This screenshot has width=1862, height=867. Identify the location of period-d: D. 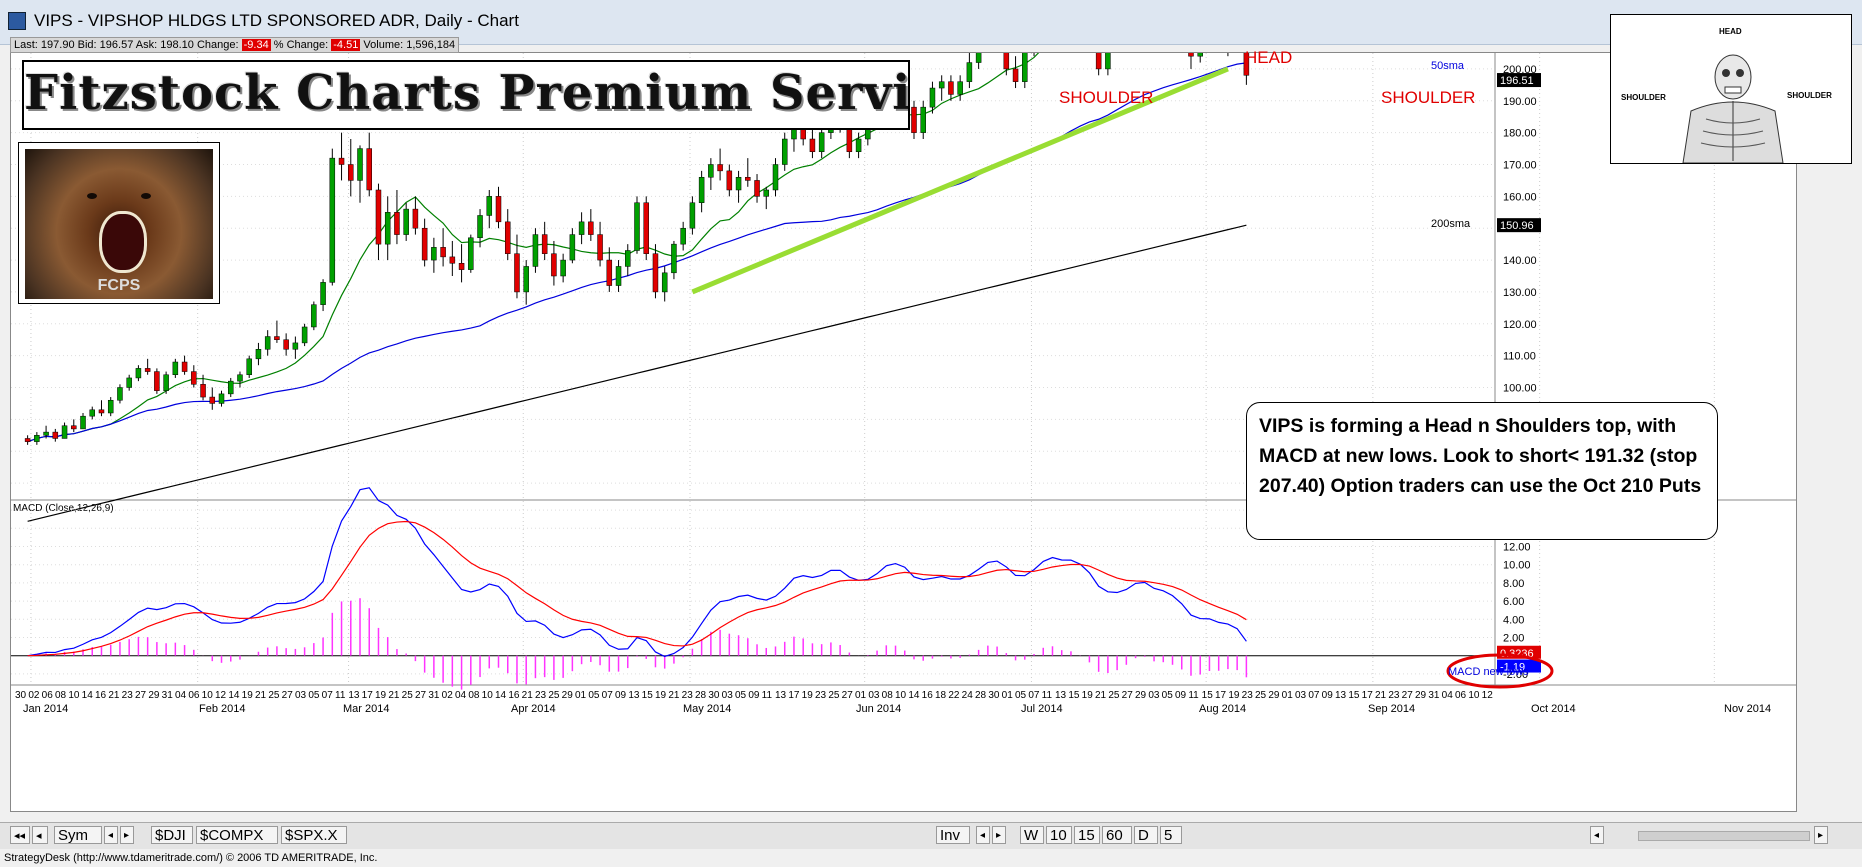
(1146, 835).